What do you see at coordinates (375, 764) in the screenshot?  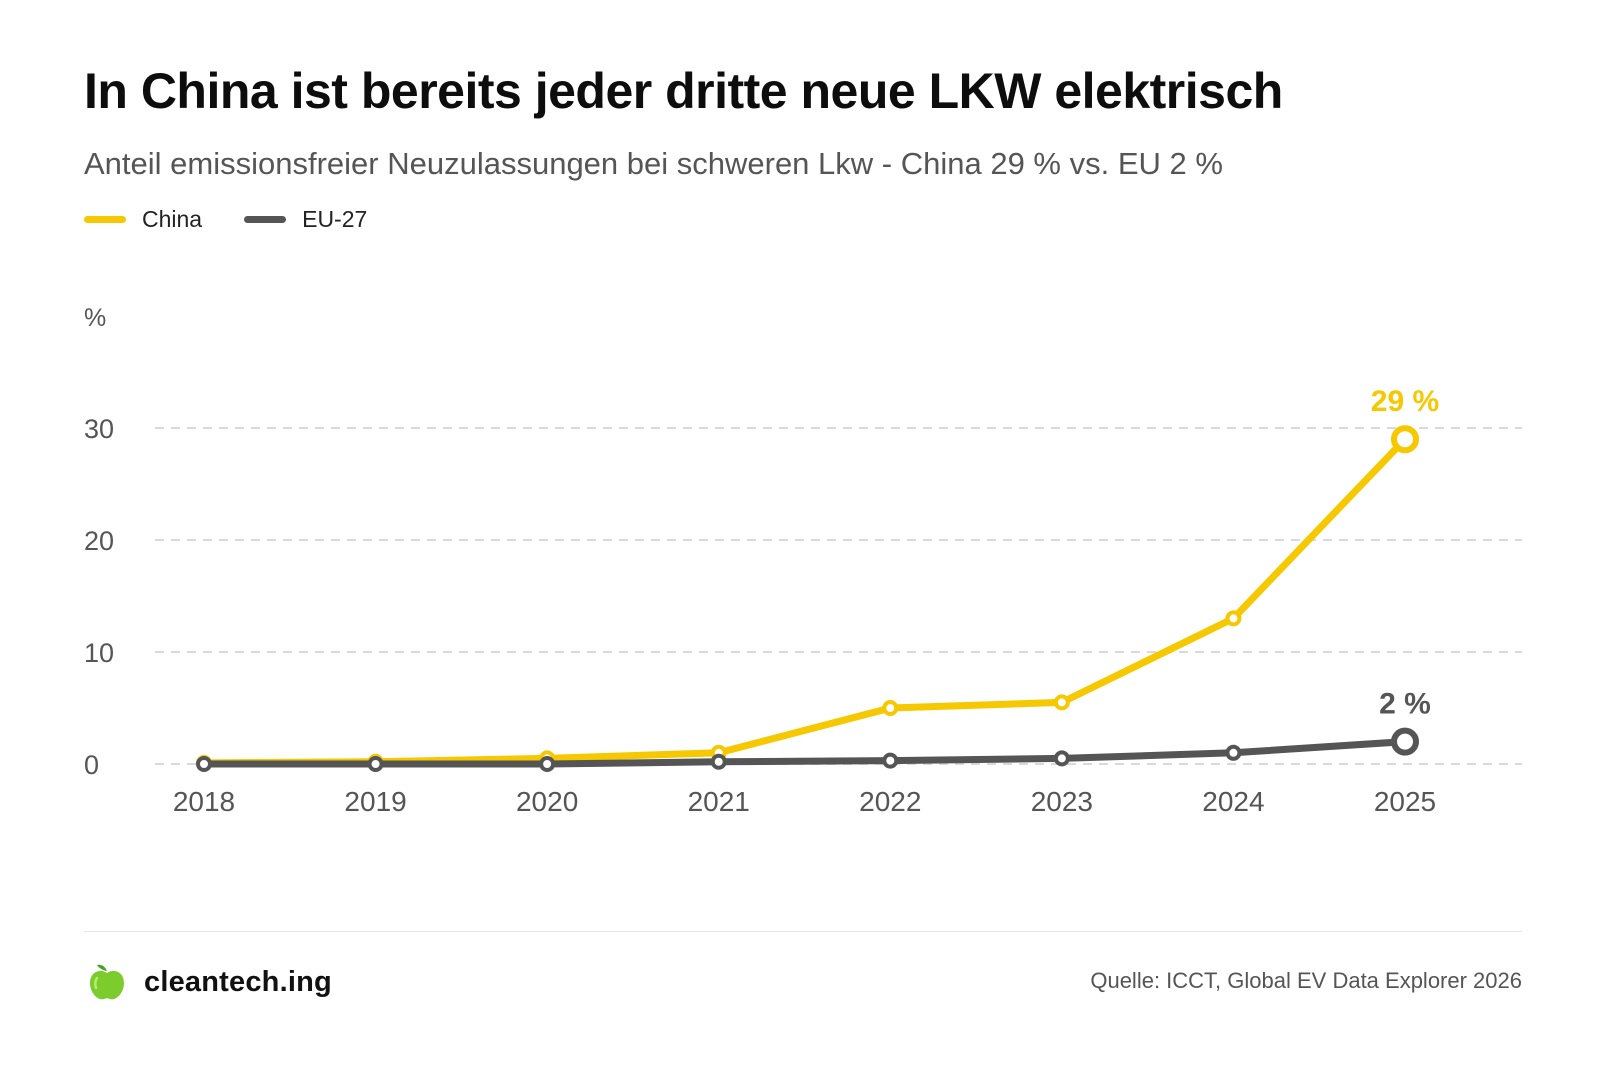 I see `data-point-eu27-2019` at bounding box center [375, 764].